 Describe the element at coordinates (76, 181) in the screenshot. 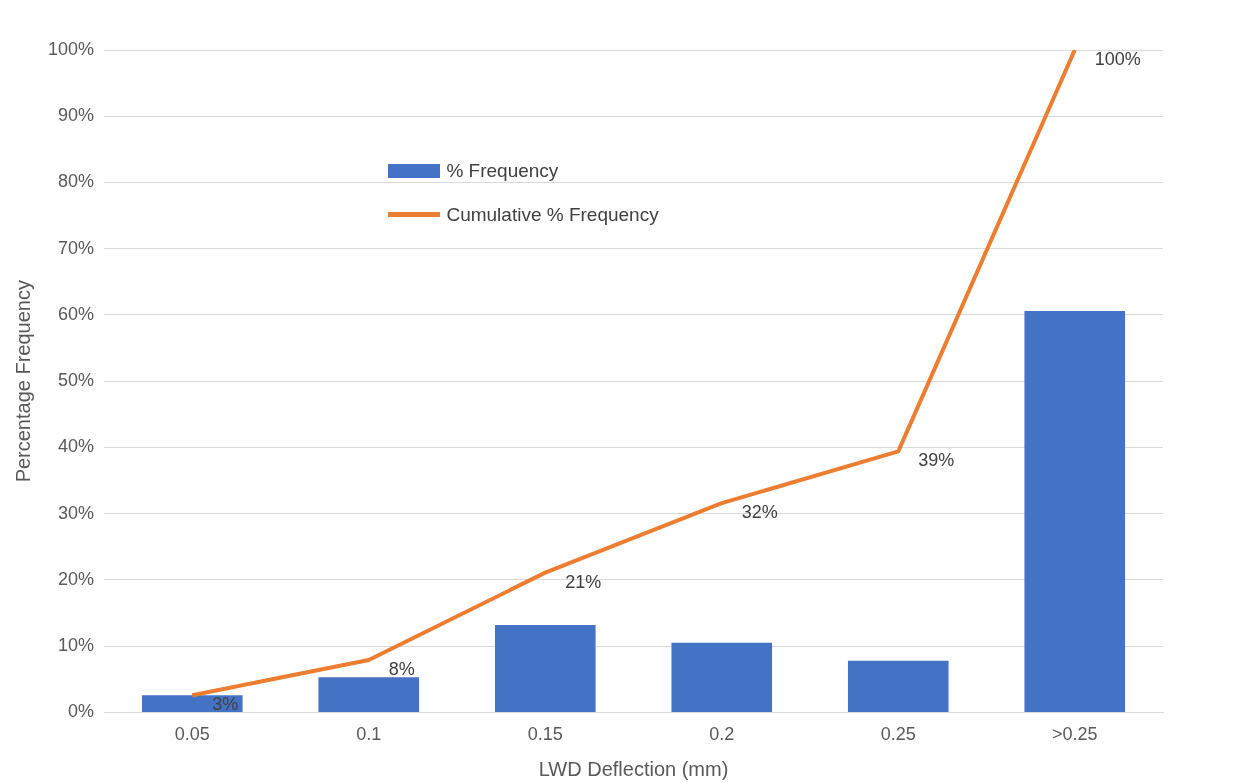

I see `y-tick-label: 80%` at that location.